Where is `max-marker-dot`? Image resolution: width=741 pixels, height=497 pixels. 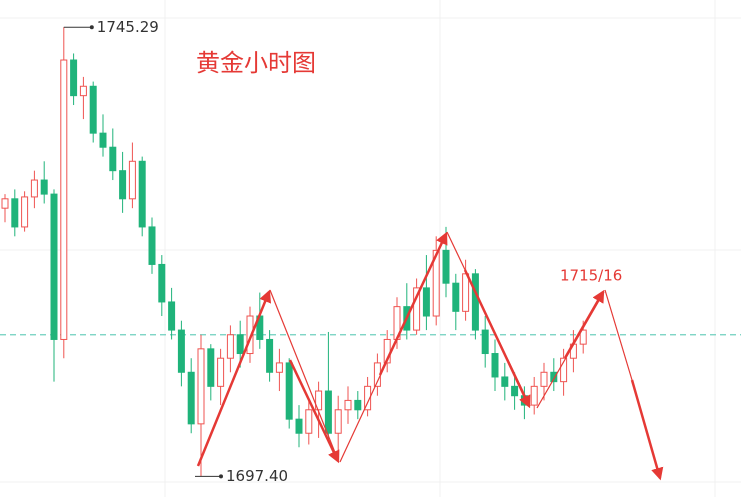 max-marker-dot is located at coordinates (91, 27).